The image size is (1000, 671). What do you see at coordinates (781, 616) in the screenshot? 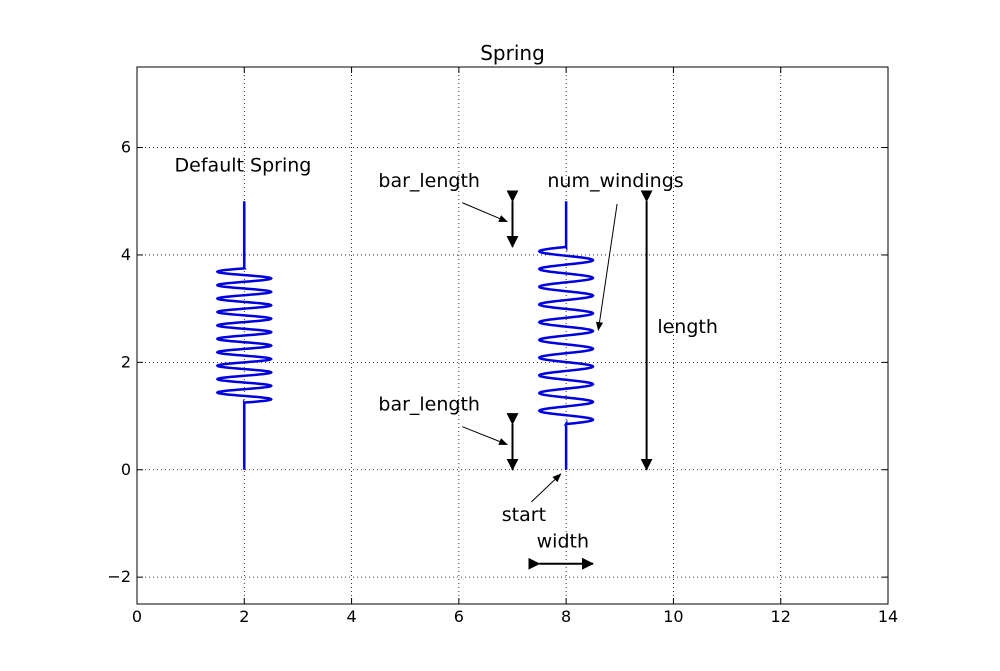
I see `x-tick-label: 12` at bounding box center [781, 616].